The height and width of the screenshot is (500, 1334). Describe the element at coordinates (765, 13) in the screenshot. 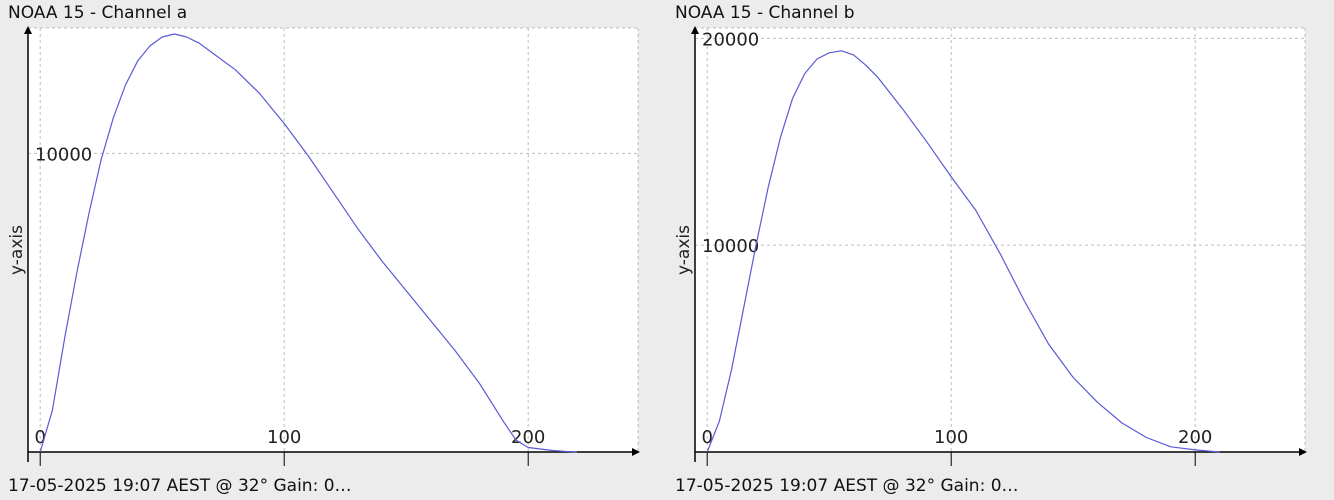

I see `channel-b-title: NOAA 15 - Channel b` at that location.